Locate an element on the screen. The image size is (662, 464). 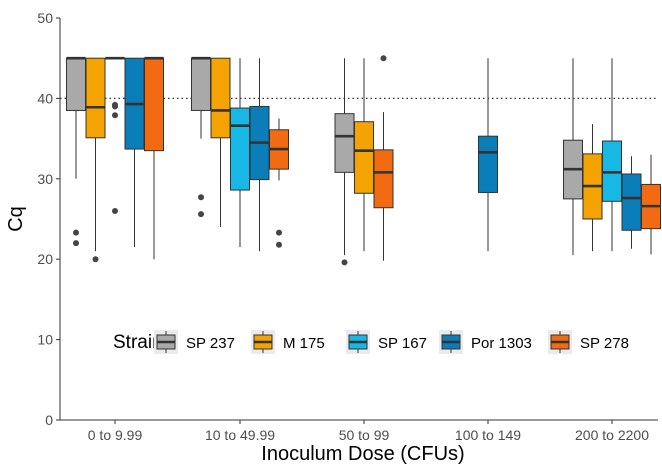
legend-title: Strain is located at coordinates (138, 342).